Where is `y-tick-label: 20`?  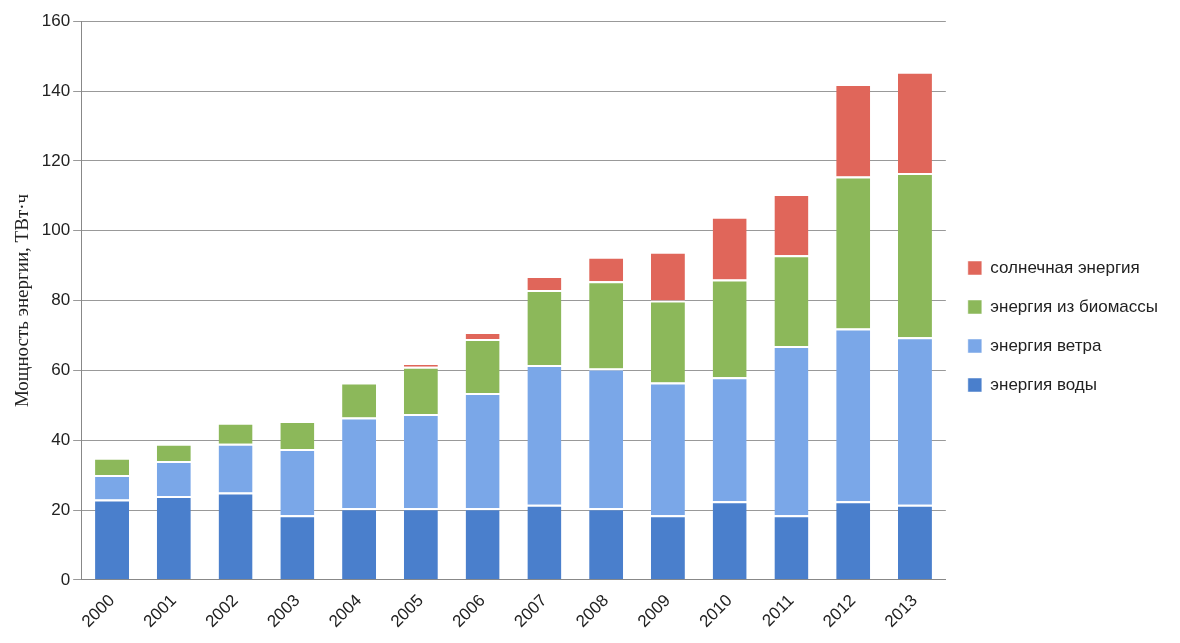 y-tick-label: 20 is located at coordinates (61, 509).